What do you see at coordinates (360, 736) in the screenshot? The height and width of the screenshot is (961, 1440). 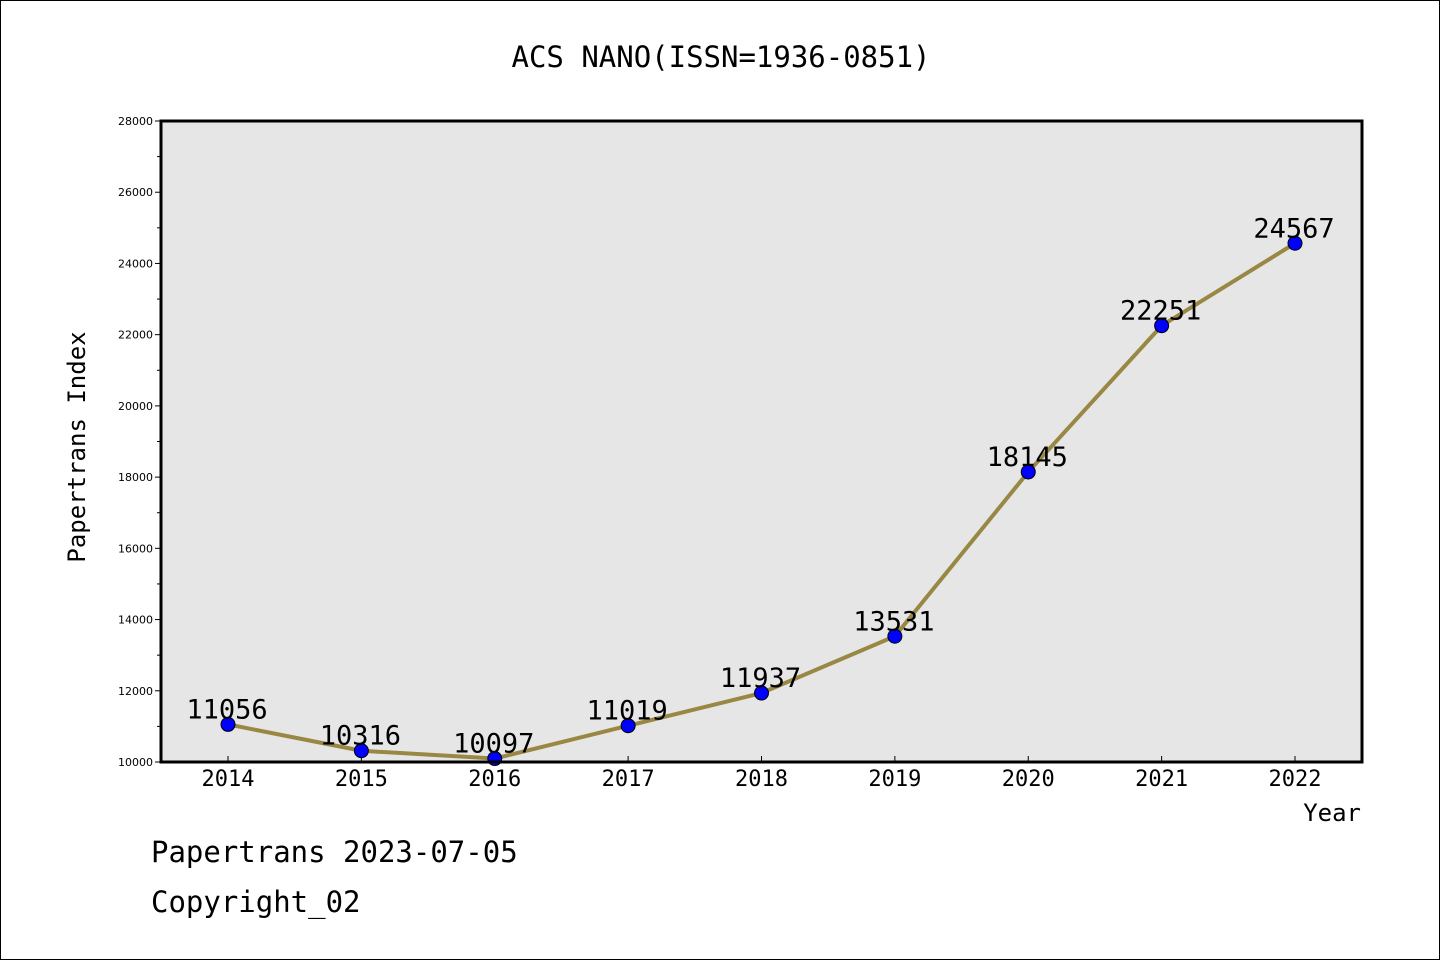 I see `data-label: 10316` at bounding box center [360, 736].